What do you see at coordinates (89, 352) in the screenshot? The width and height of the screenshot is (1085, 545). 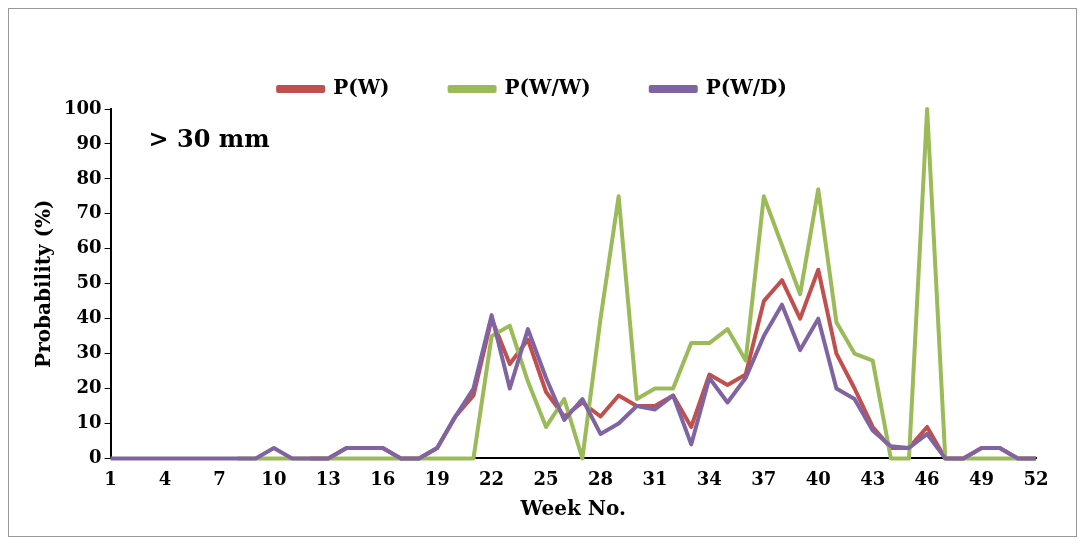 I see `y-tick-label: 30` at bounding box center [89, 352].